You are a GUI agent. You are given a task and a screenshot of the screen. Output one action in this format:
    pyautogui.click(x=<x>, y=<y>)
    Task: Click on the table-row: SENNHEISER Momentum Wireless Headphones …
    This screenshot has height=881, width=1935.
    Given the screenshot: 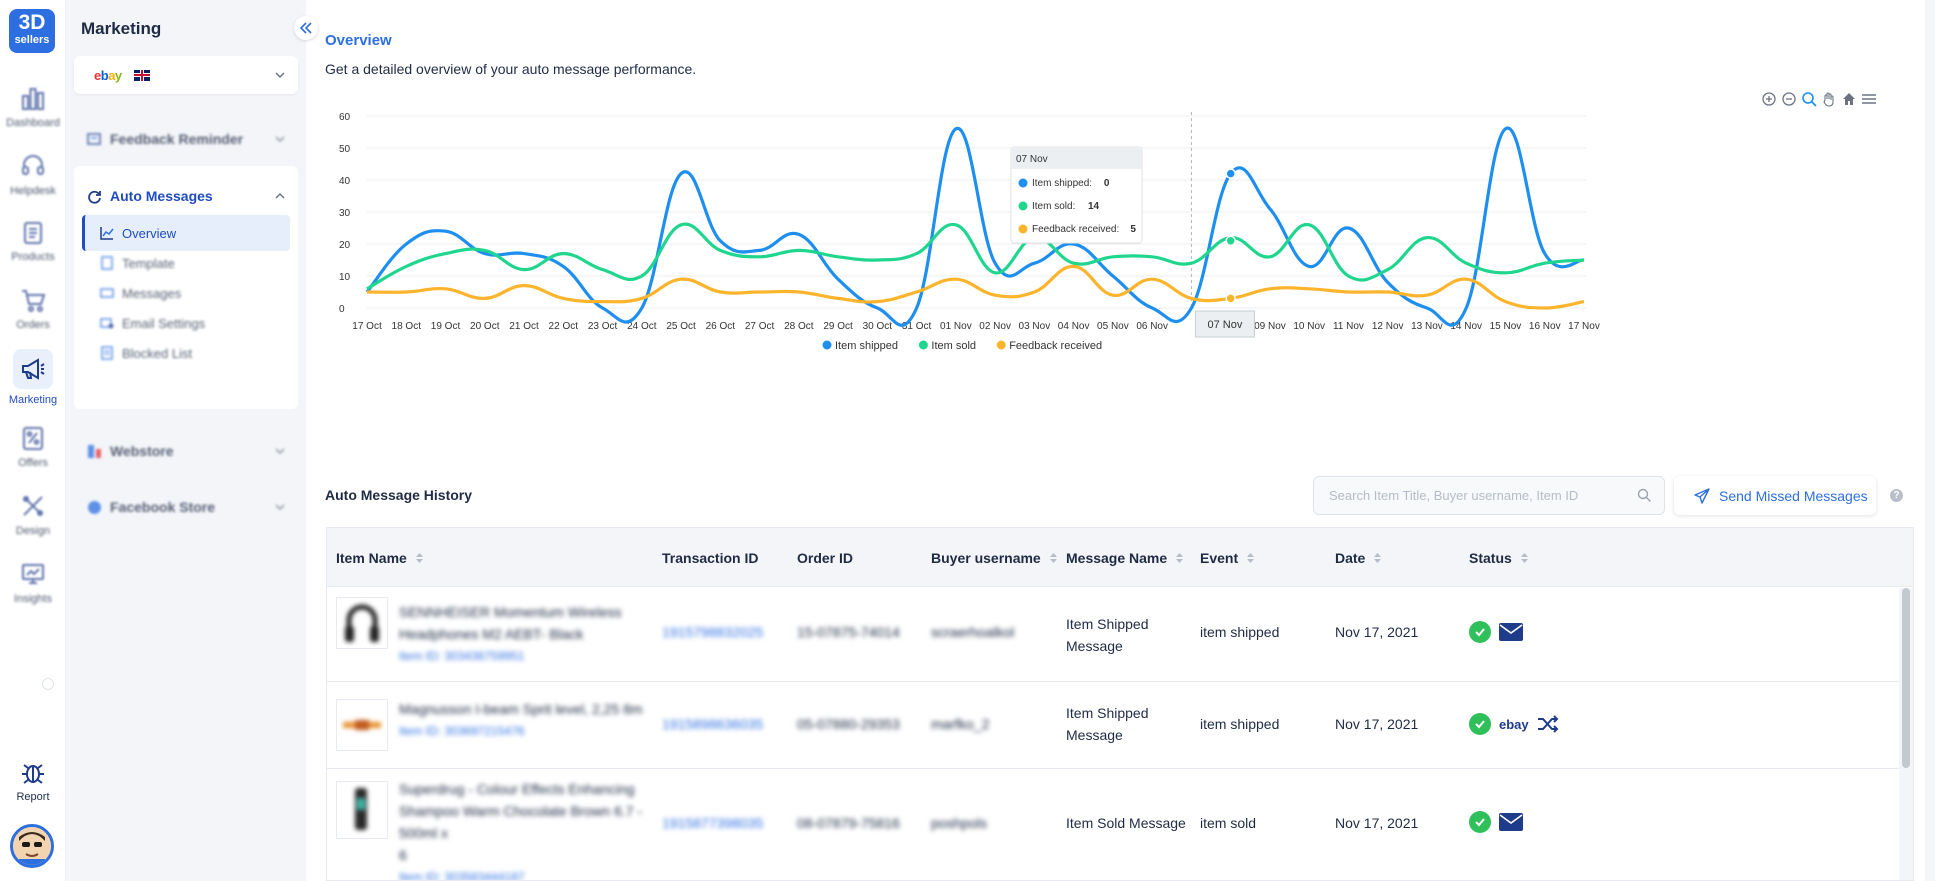 What is the action you would take?
    pyautogui.click(x=1113, y=635)
    